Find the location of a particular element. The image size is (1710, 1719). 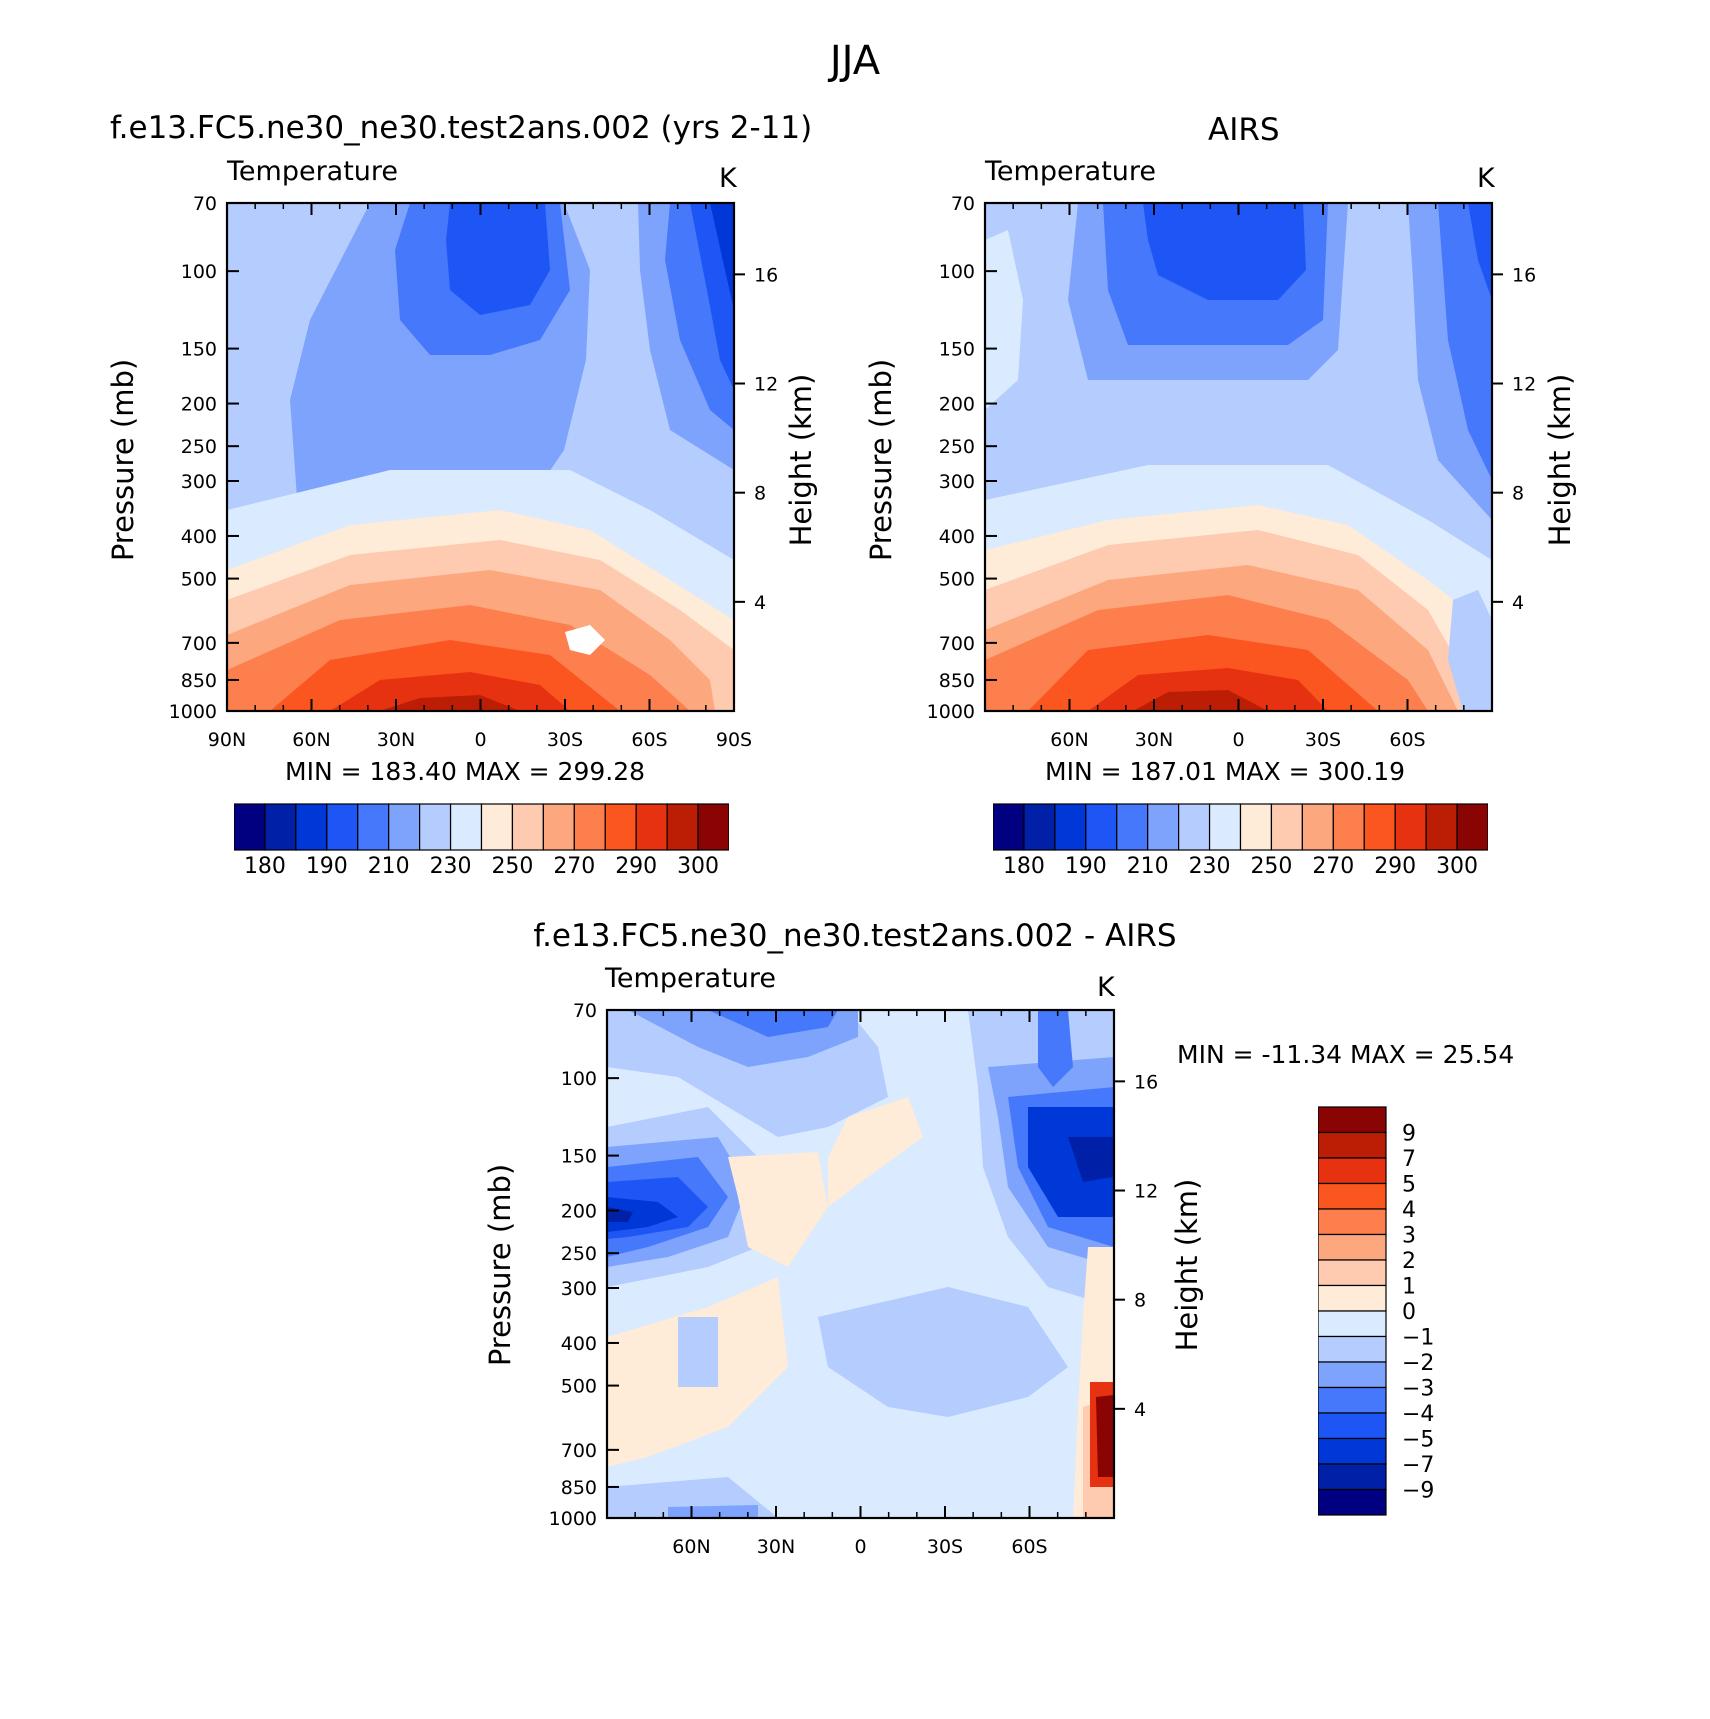

colorbar-label: 0 is located at coordinates (1409, 1312).